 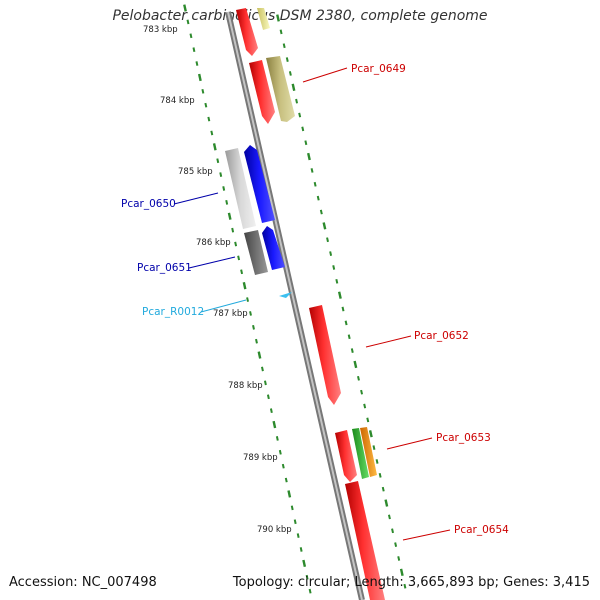 I want to click on gene-feature-top-yellow, so click(x=263, y=19).